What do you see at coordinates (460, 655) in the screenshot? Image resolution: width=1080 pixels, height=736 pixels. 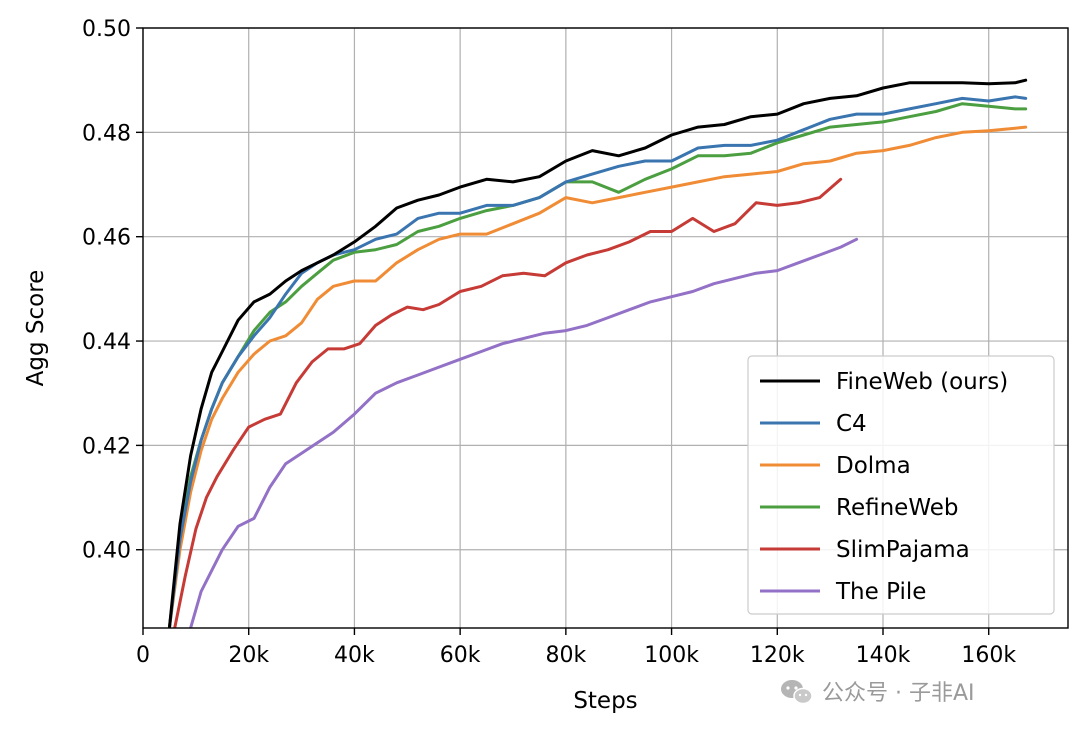 I see `x-tick-label: 60k` at bounding box center [460, 655].